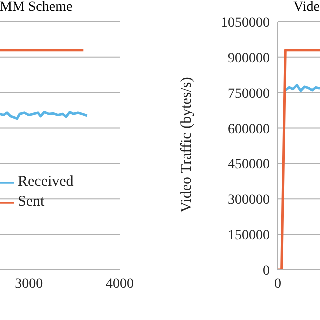  What do you see at coordinates (249, 94) in the screenshot?
I see `y-tick-label: 750000` at bounding box center [249, 94].